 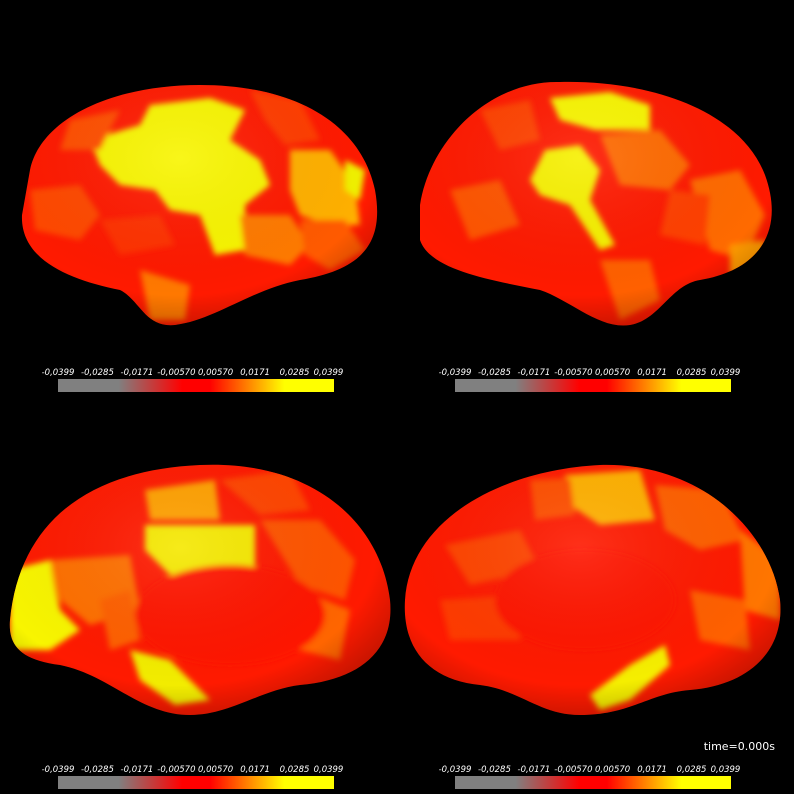 I want to click on left-lateral-view, so click(x=199, y=205).